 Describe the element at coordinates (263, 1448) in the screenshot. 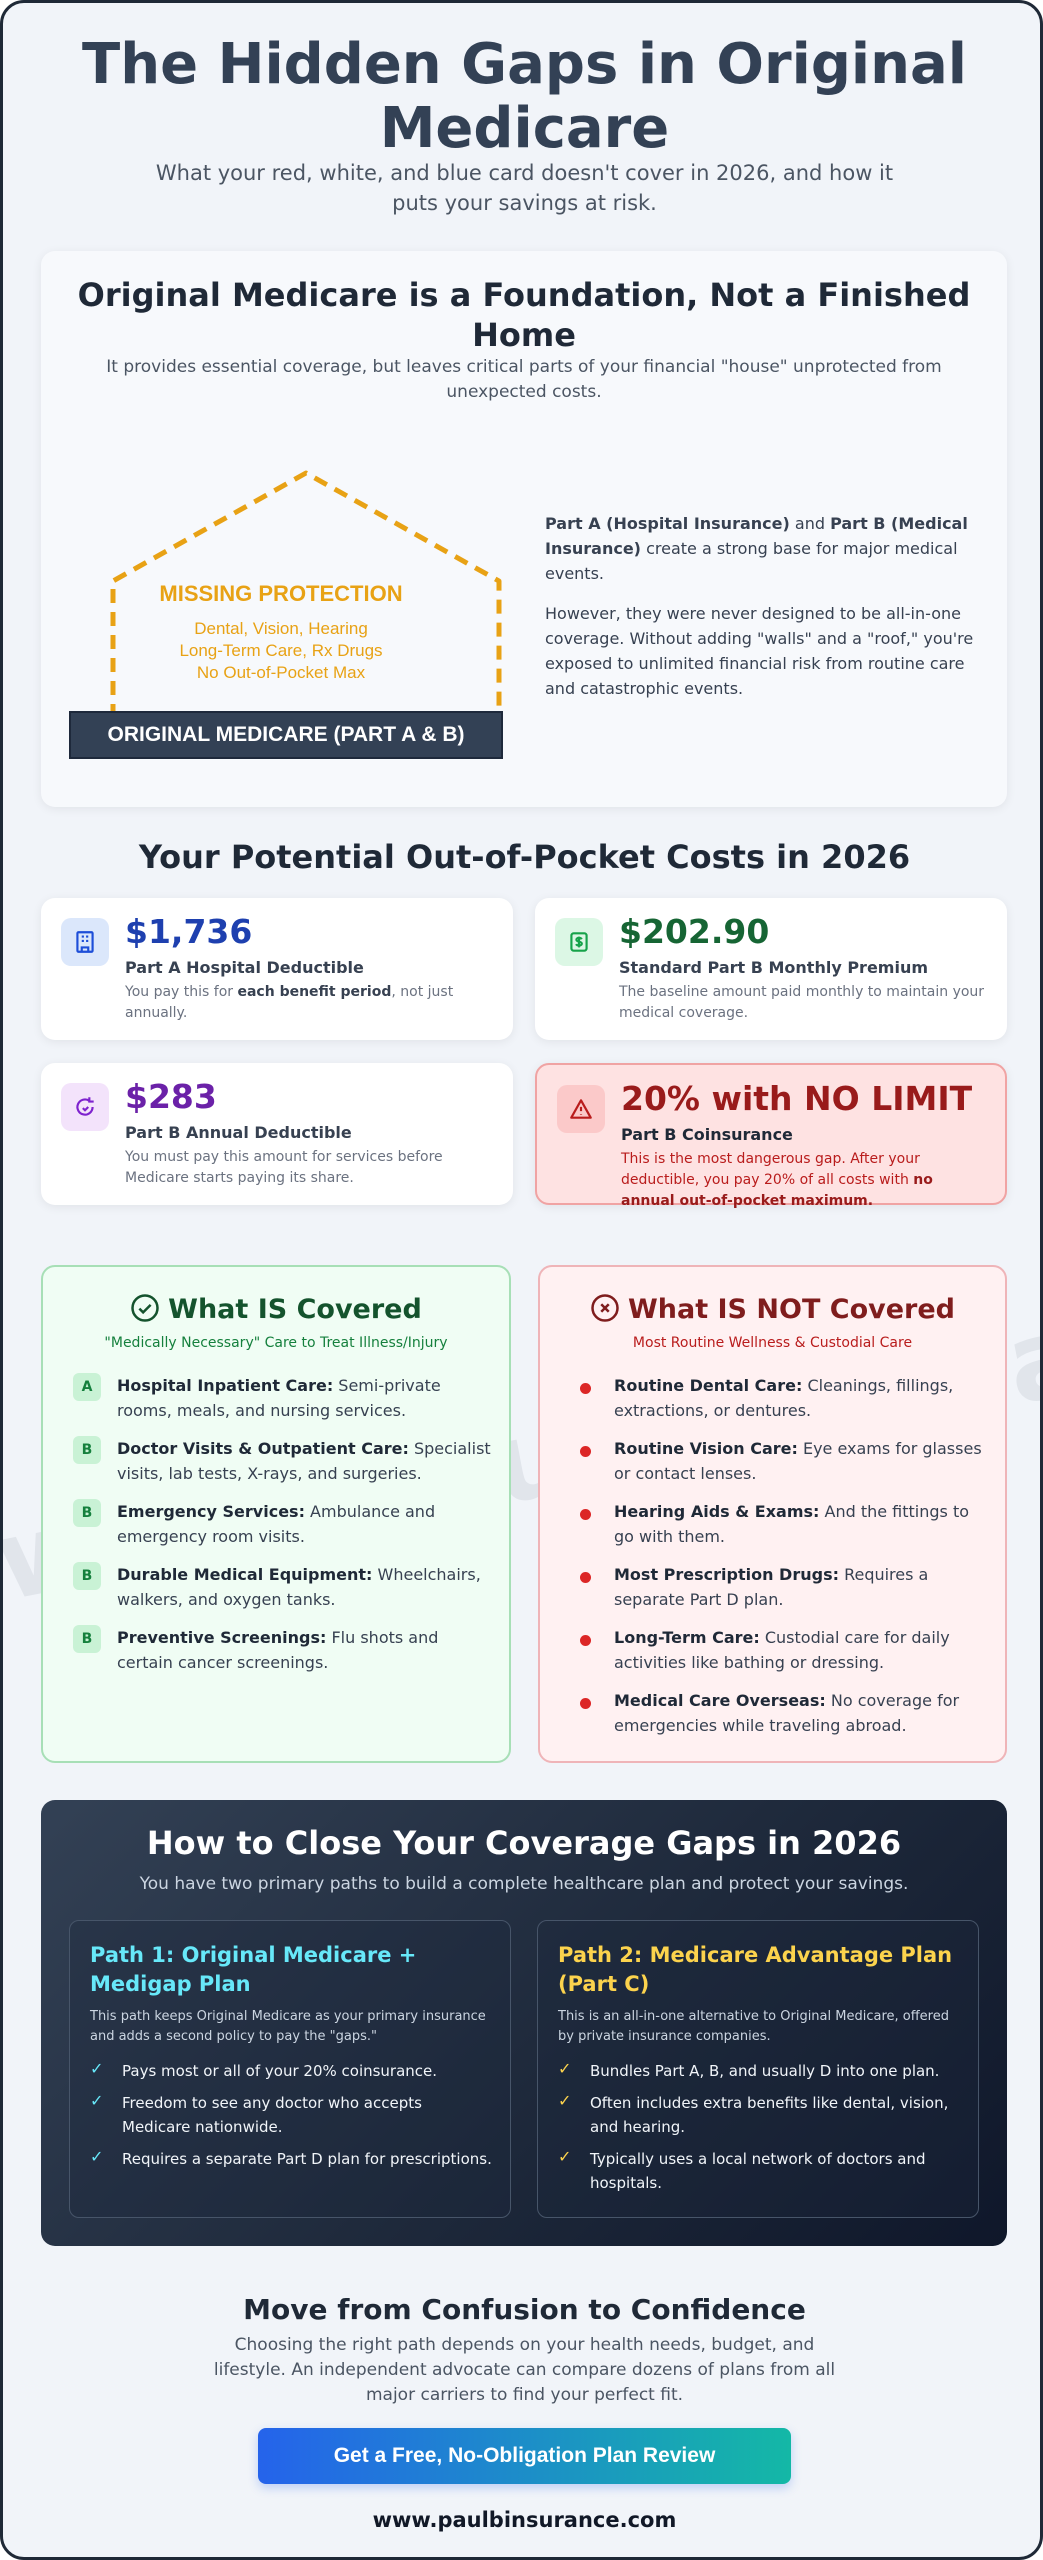

I see `item-bold: Doctor Visits & Outpatient Care:` at that location.